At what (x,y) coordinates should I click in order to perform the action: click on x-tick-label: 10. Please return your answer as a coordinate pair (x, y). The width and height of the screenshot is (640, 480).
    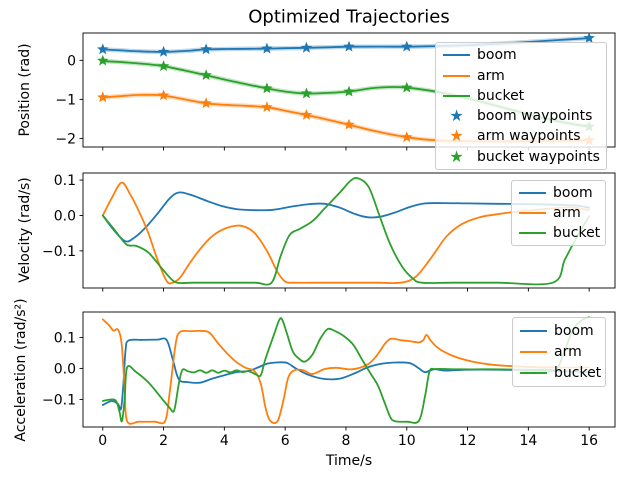
    Looking at the image, I should click on (407, 441).